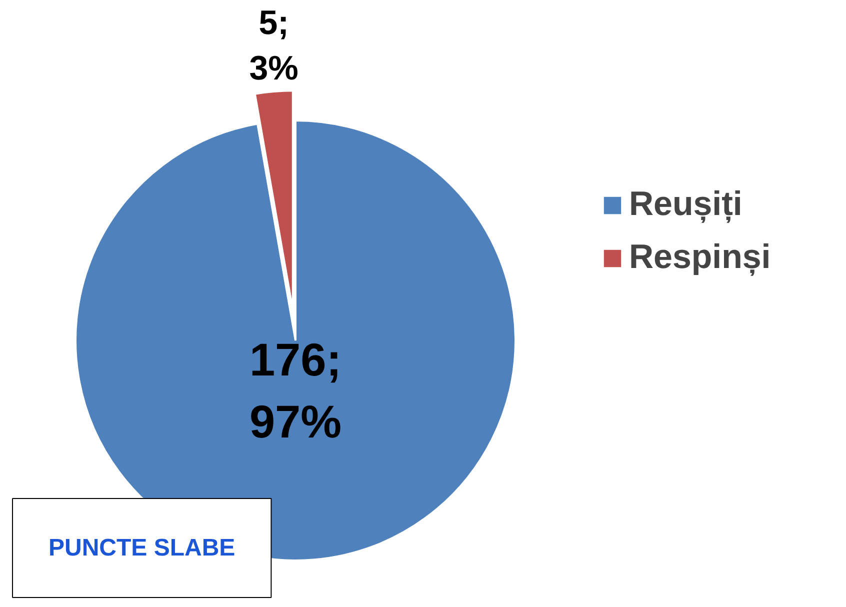 This screenshot has width=846, height=607. Describe the element at coordinates (273, 46) in the screenshot. I see `data-label: 5; 3%` at that location.